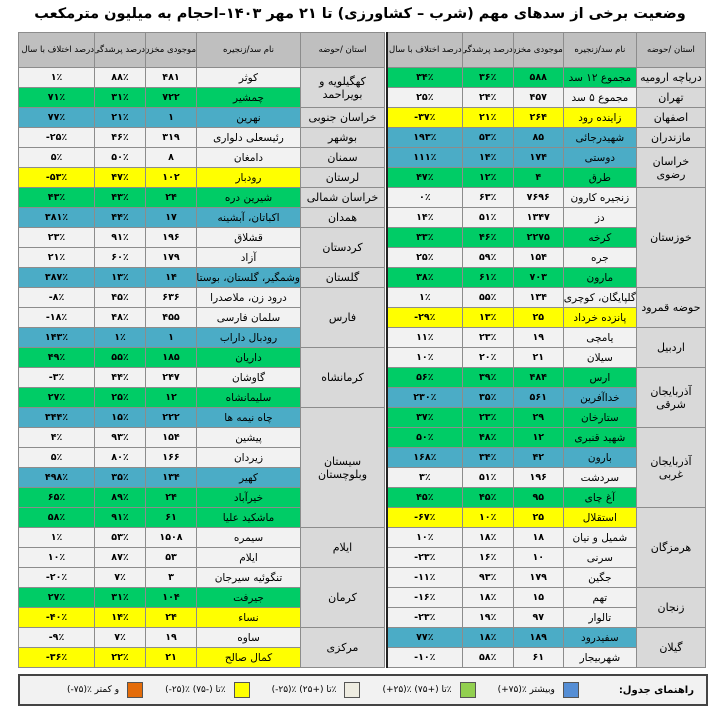 The height and width of the screenshot is (715, 720). I want to click on dam-name-cell: کهیر, so click(248, 477).